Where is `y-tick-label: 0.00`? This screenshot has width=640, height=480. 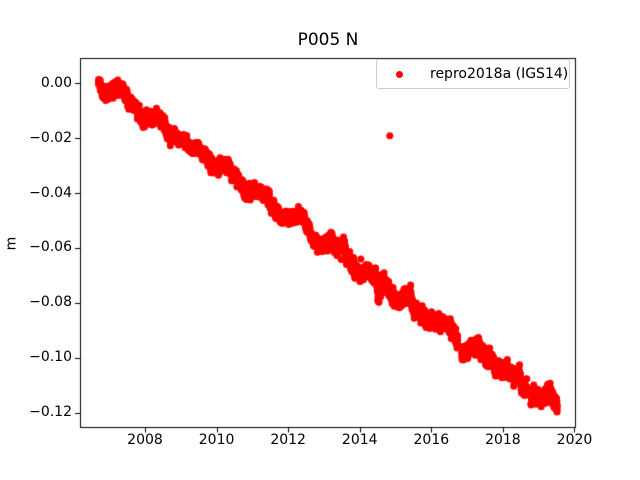 y-tick-label: 0.00 is located at coordinates (56, 82).